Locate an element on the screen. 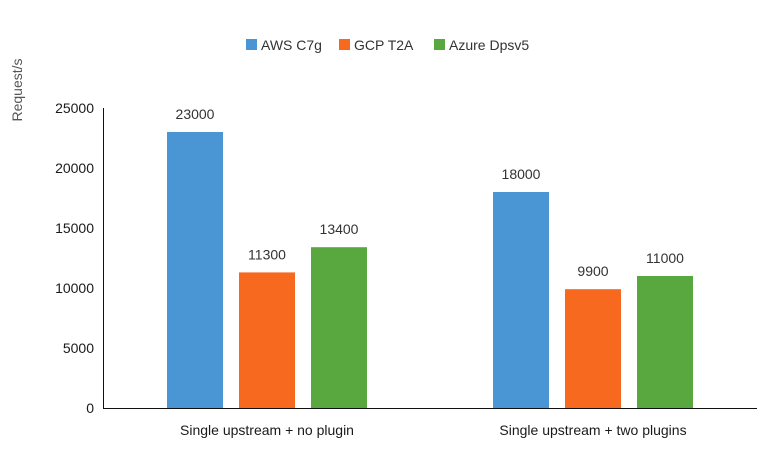 This screenshot has height=456, width=777. y-tick-label: 5000 is located at coordinates (78, 348).